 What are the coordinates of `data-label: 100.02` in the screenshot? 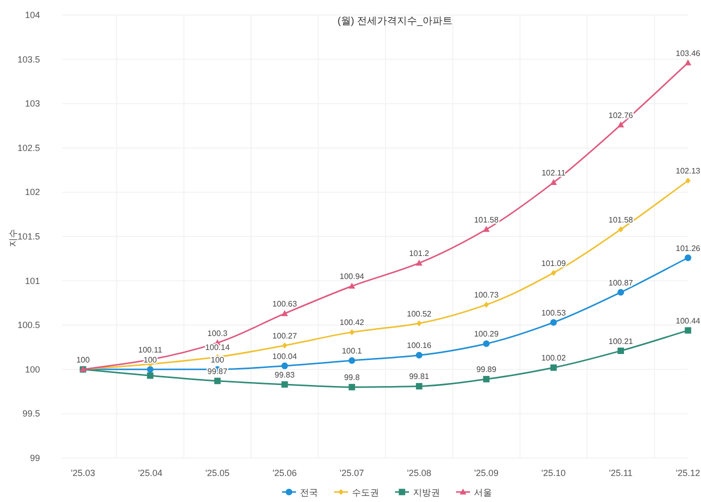 It's located at (553, 358).